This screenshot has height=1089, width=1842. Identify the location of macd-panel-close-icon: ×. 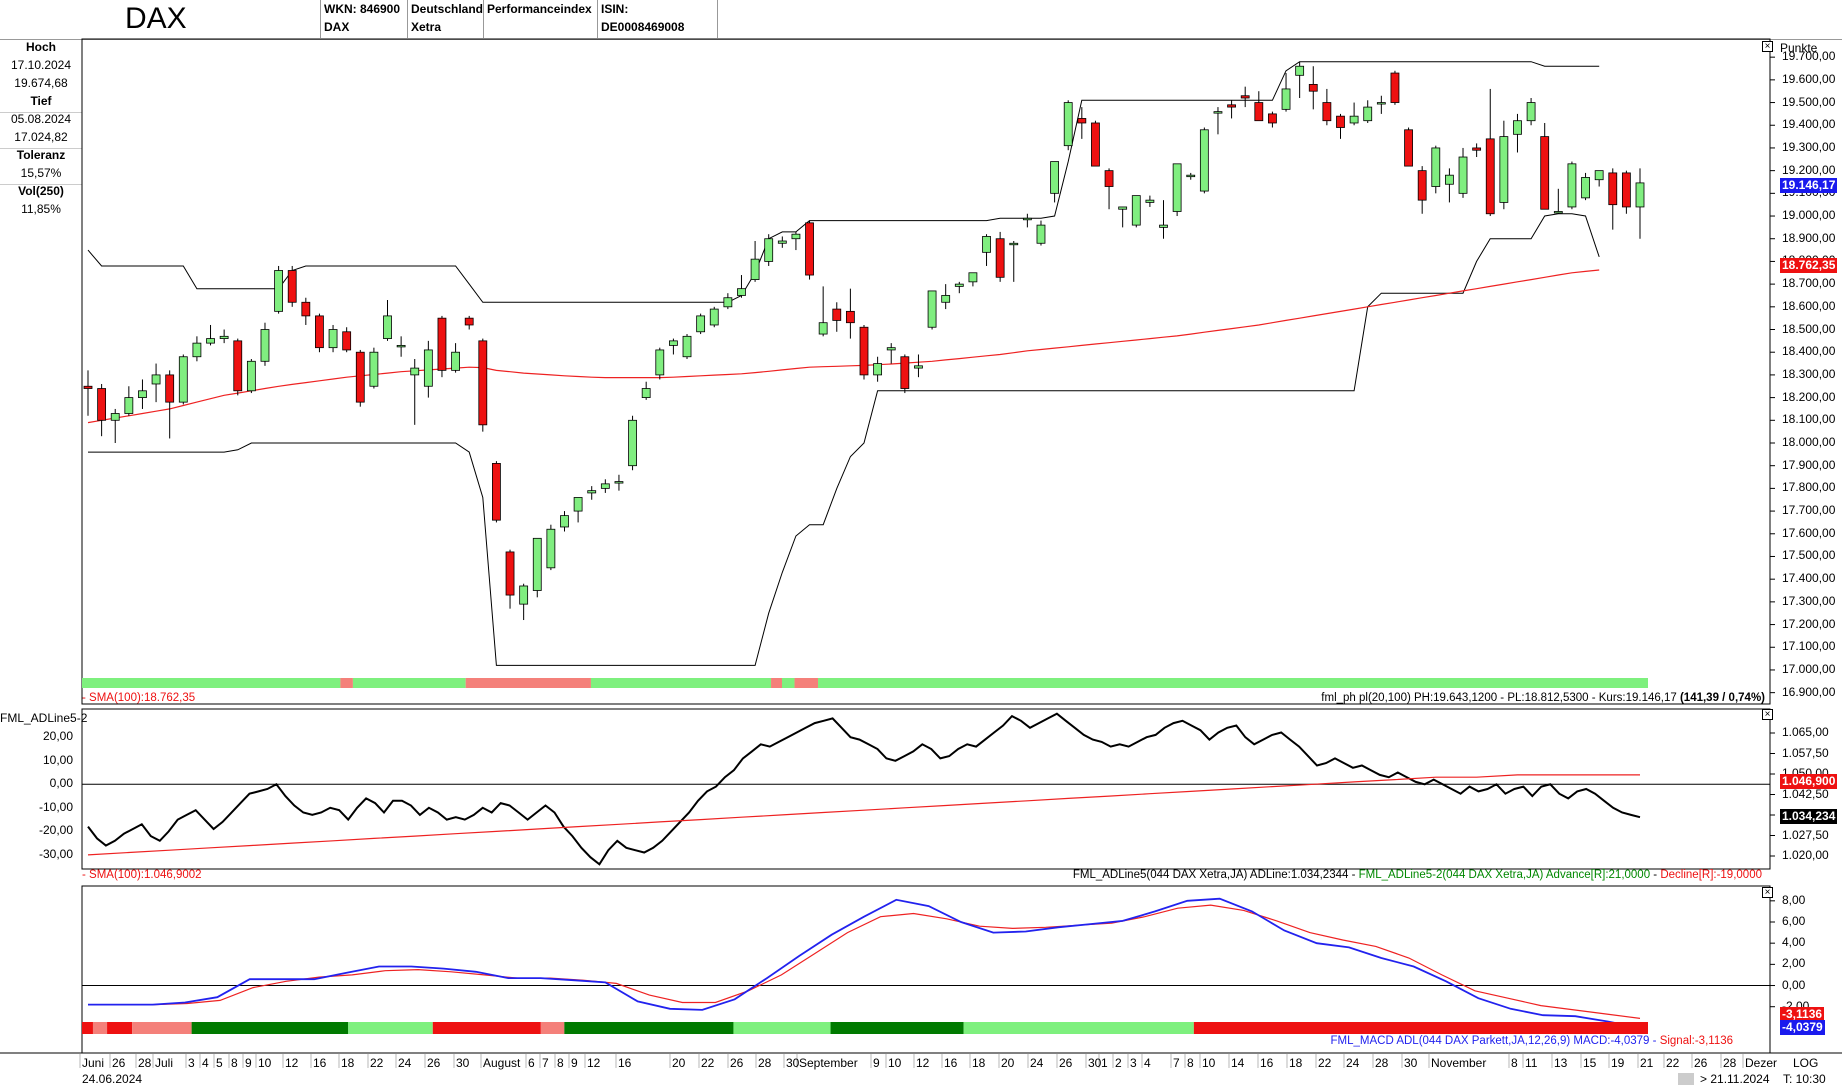
(1767, 892).